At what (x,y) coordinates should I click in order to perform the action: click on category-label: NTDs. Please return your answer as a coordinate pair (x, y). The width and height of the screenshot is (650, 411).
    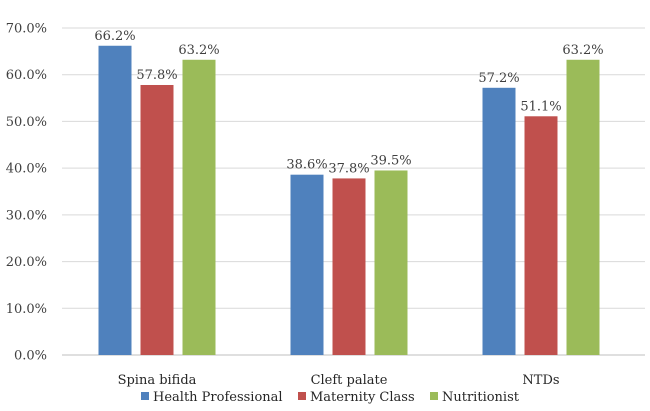
    Looking at the image, I should click on (540, 380).